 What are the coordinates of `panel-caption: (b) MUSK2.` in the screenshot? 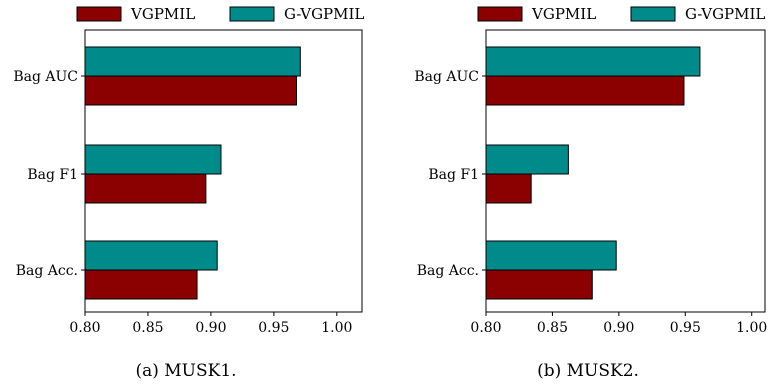 It's located at (588, 371).